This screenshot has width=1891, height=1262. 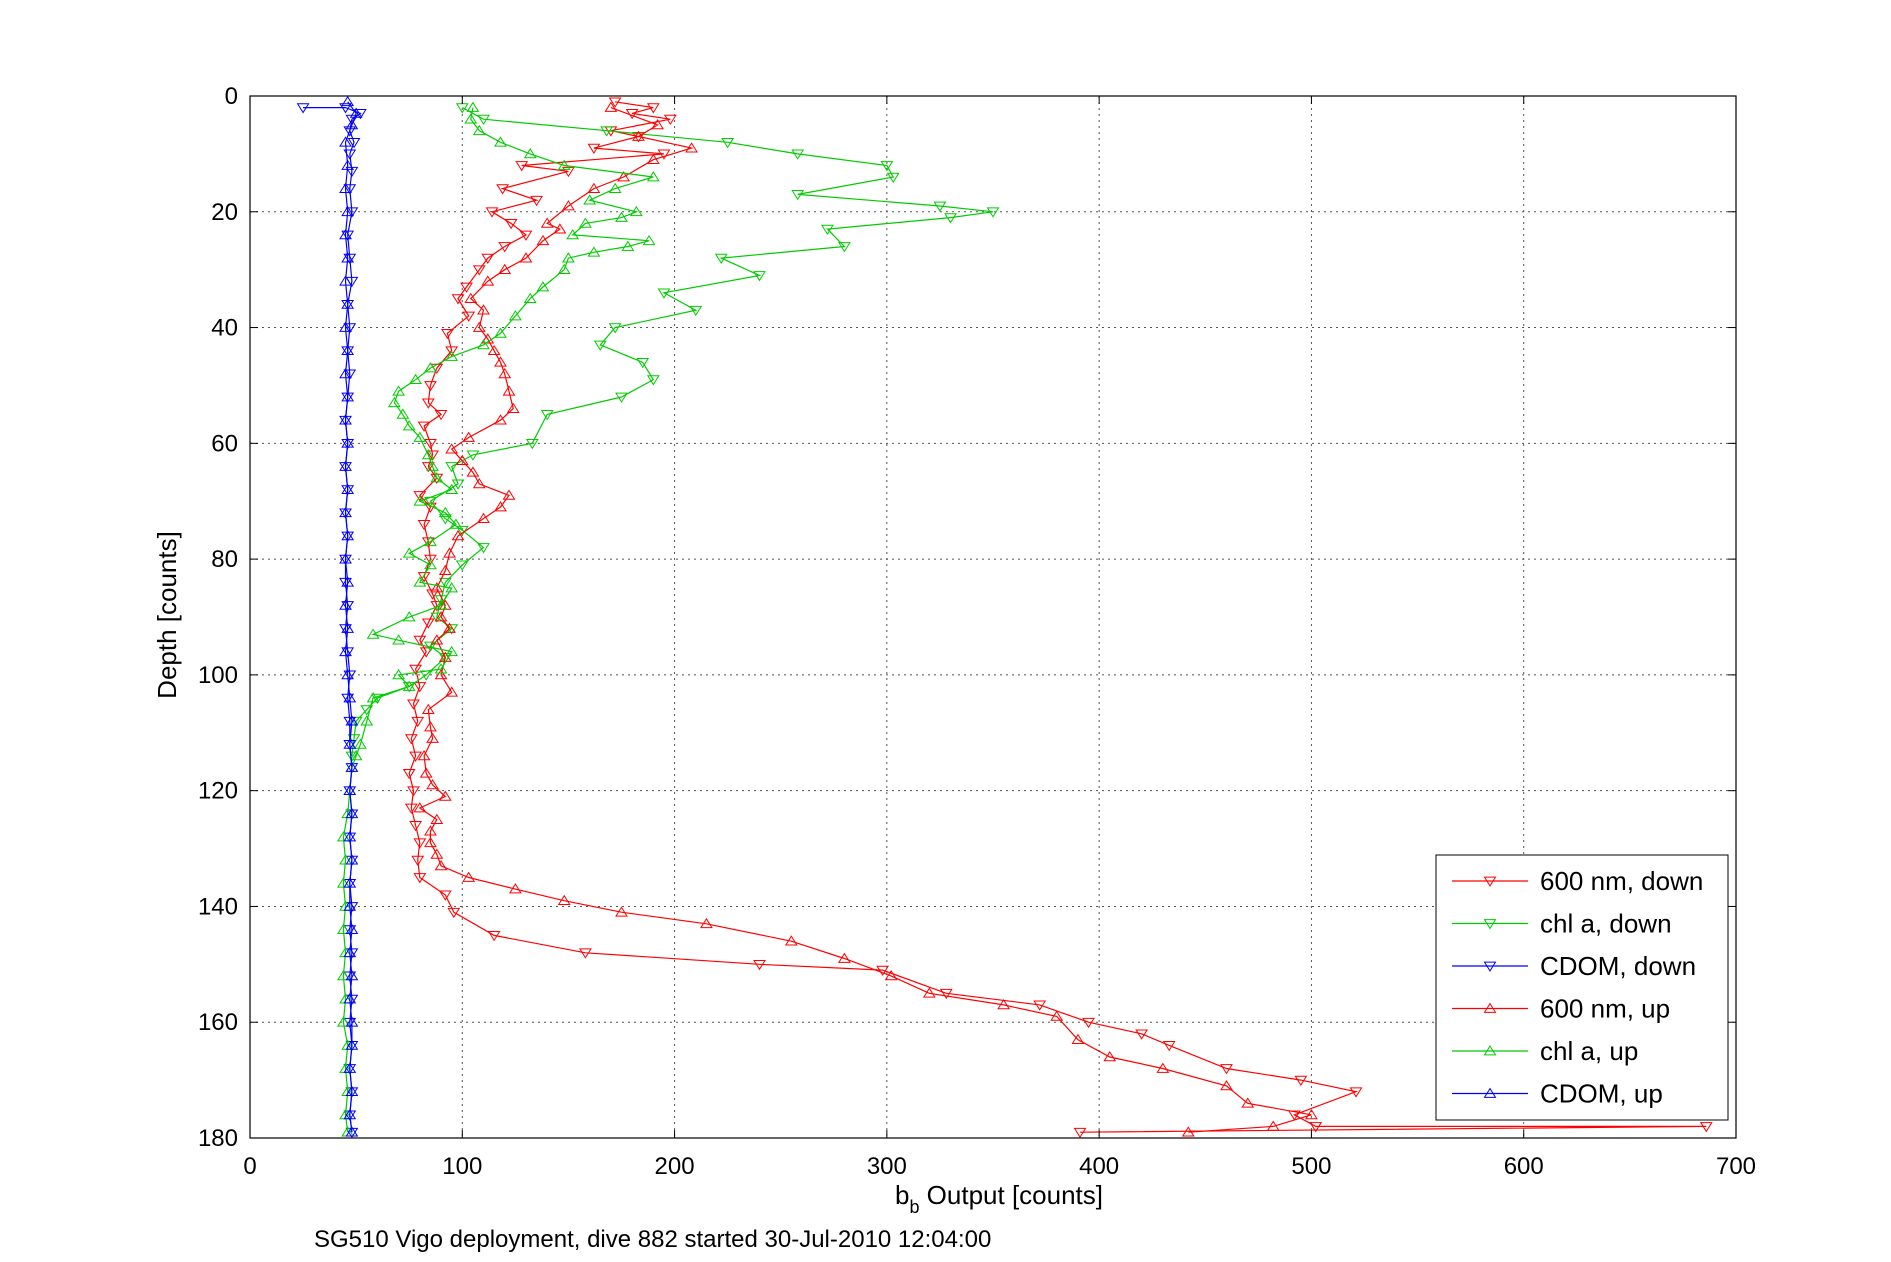 I want to click on x-tick-label: 0, so click(x=249, y=1166).